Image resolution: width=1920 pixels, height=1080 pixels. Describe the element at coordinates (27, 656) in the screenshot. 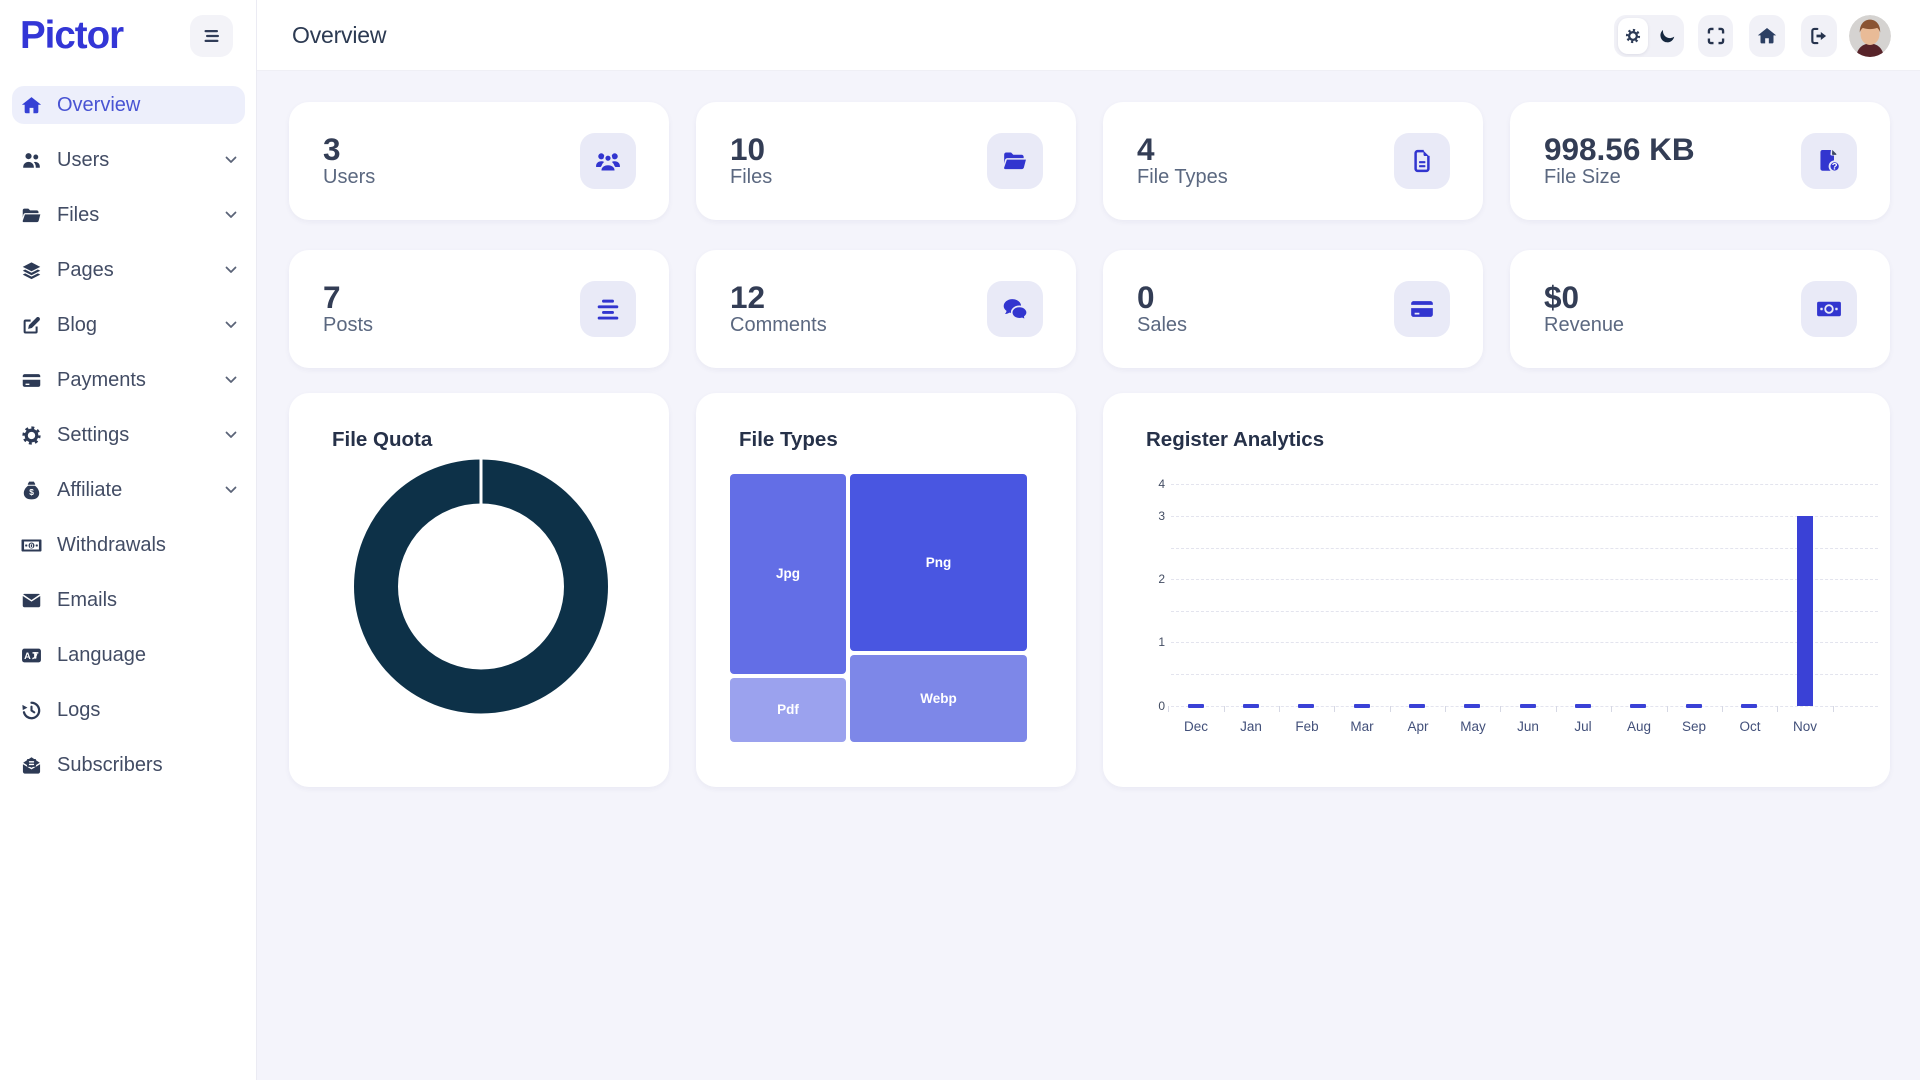

I see `svg-text: A` at that location.